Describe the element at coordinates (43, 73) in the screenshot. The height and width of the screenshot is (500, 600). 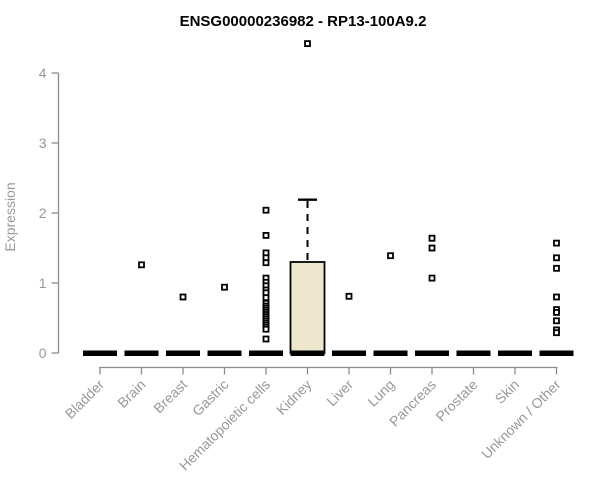
I see `y-tick-label: 4` at that location.